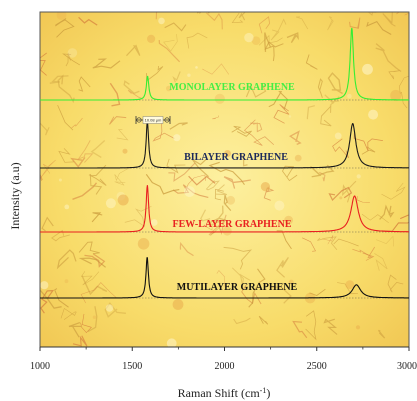 The width and height of the screenshot is (417, 401). Describe the element at coordinates (223, 359) in the screenshot. I see `x-axis: 1000 1500 2000 2500 3000` at that location.